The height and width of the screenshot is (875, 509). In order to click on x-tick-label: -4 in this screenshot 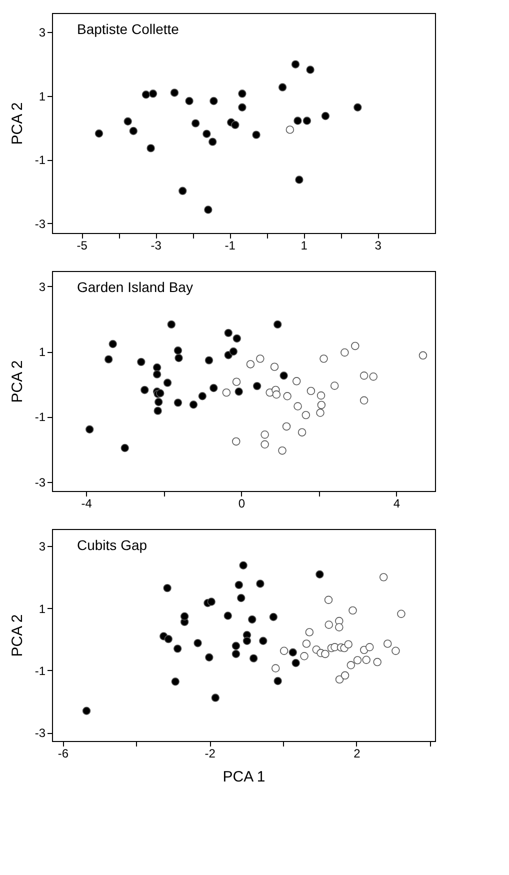, I will do `click(86, 503)`.